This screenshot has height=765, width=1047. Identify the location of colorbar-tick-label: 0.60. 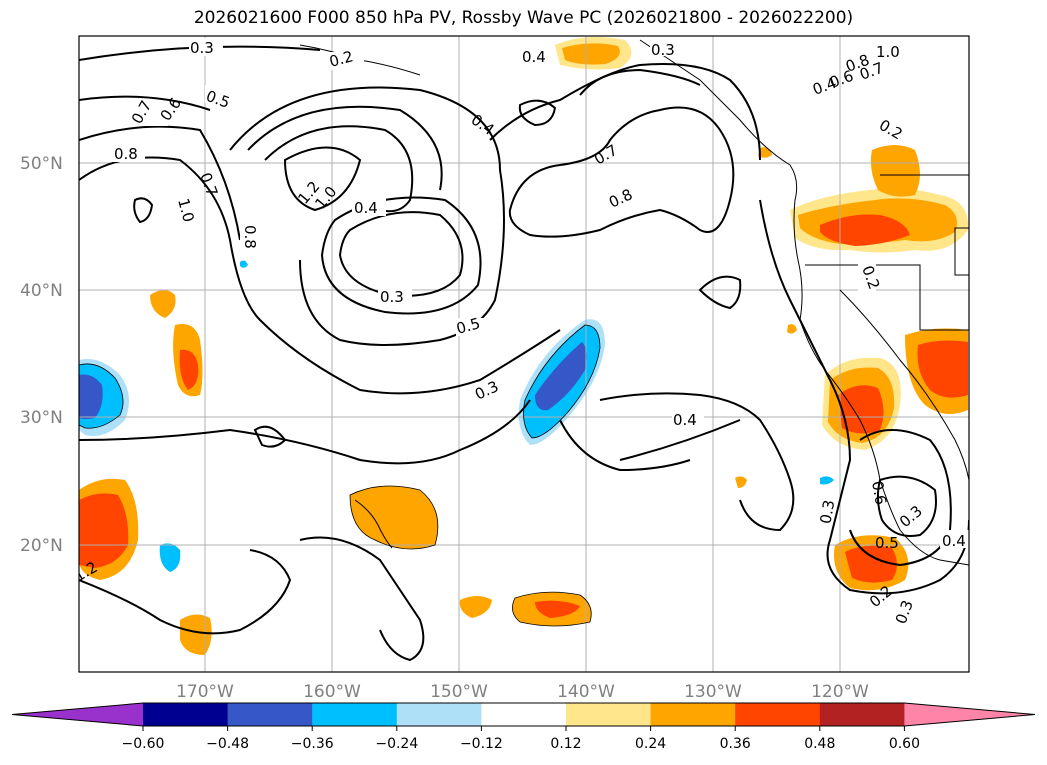
(904, 744).